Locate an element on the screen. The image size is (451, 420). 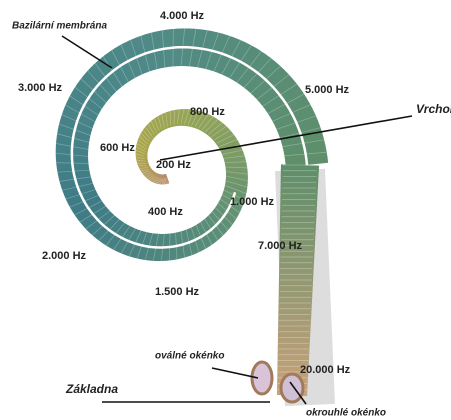
frequency-label: 5.000 Hz is located at coordinates (327, 90).